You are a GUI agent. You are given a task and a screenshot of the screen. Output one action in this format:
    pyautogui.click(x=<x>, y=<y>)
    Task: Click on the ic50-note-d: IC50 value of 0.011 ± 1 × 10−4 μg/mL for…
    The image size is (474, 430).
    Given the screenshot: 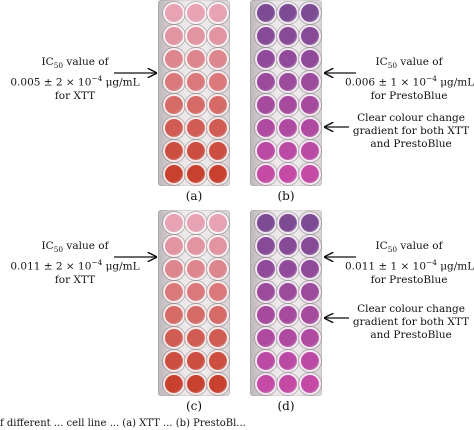 What is the action you would take?
    pyautogui.click(x=409, y=263)
    